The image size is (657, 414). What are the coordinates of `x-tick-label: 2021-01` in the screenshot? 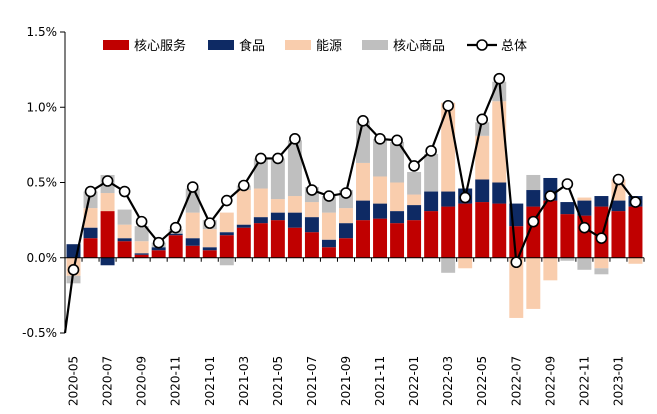 It's located at (210, 381).